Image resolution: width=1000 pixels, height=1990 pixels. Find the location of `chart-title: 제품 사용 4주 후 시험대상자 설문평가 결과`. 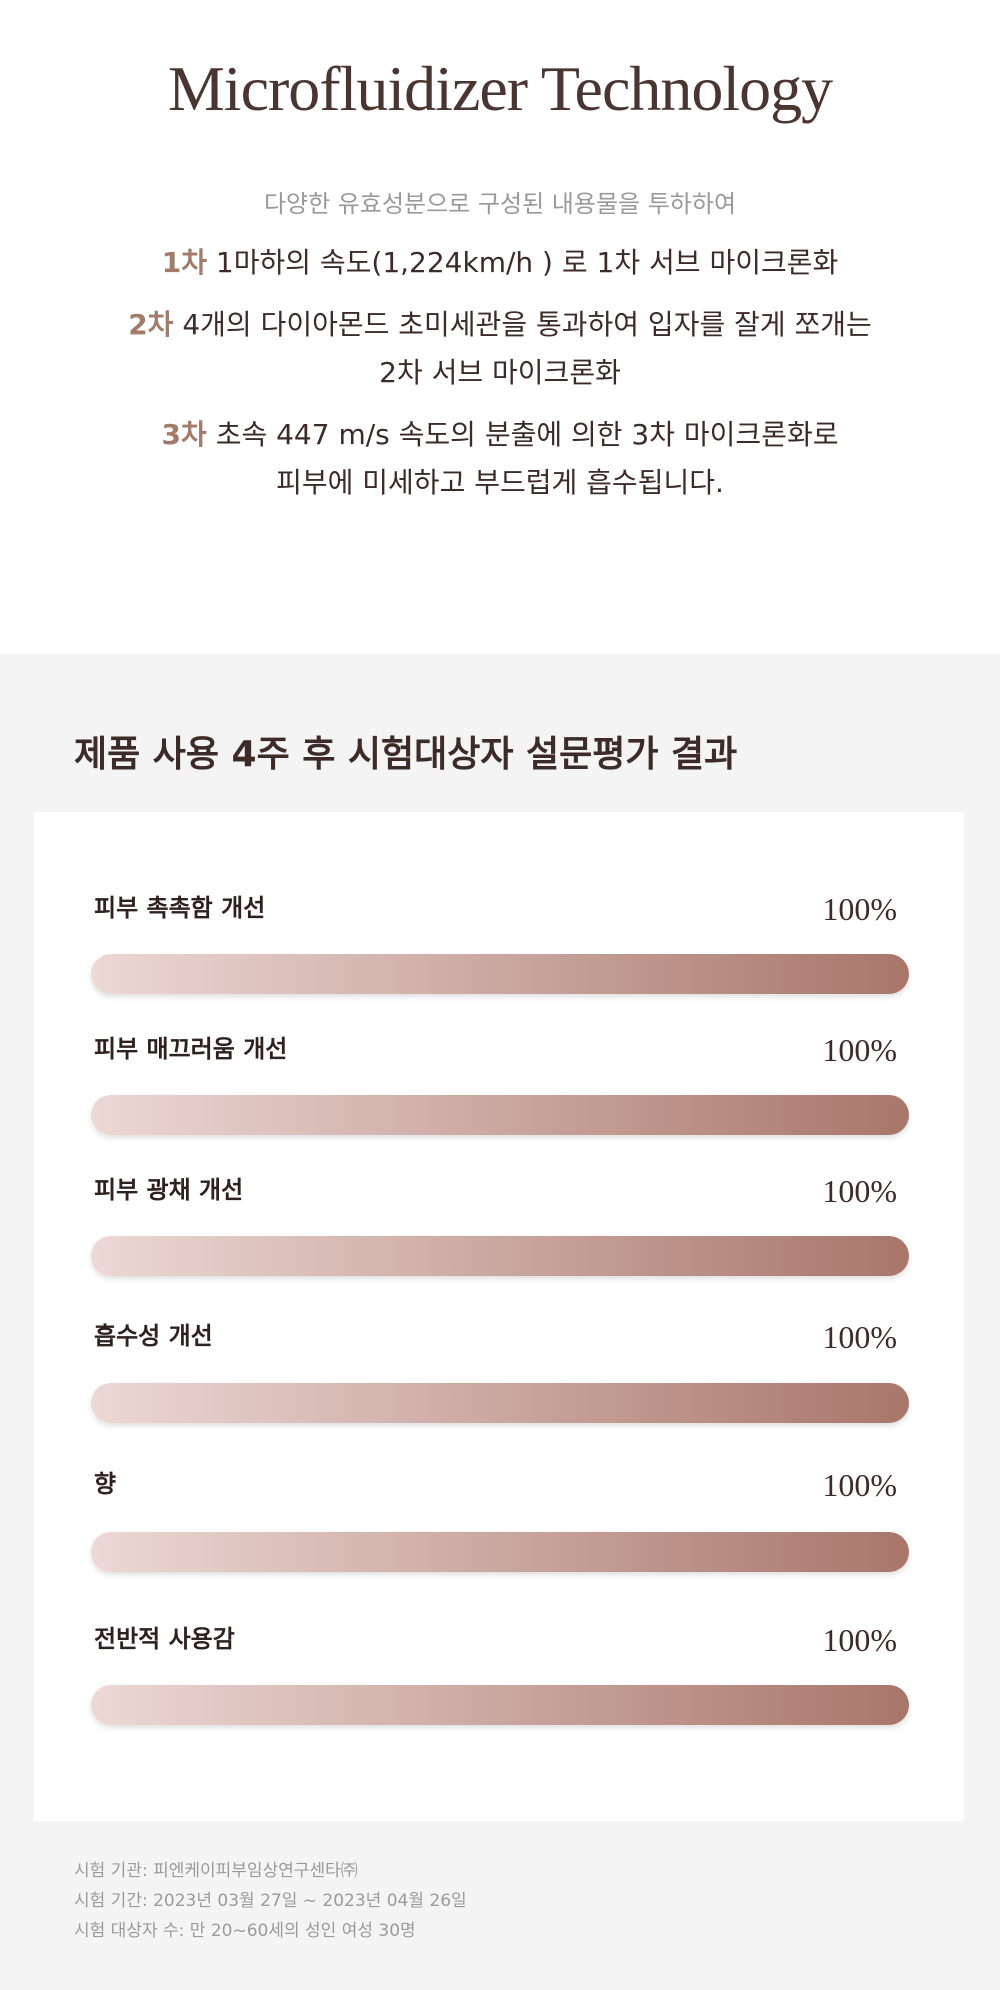

chart-title: 제품 사용 4주 후 시험대상자 설문평가 결과 is located at coordinates (406, 754).